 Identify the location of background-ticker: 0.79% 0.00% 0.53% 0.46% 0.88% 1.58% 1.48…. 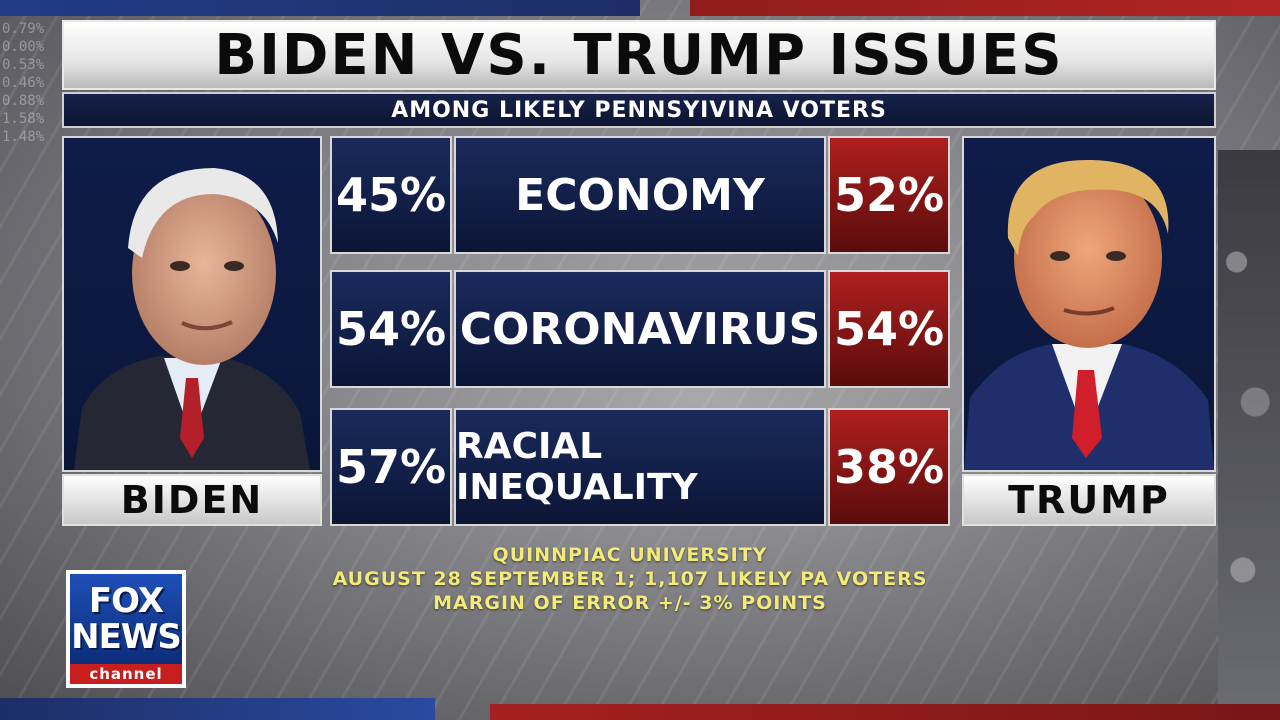
(30, 105).